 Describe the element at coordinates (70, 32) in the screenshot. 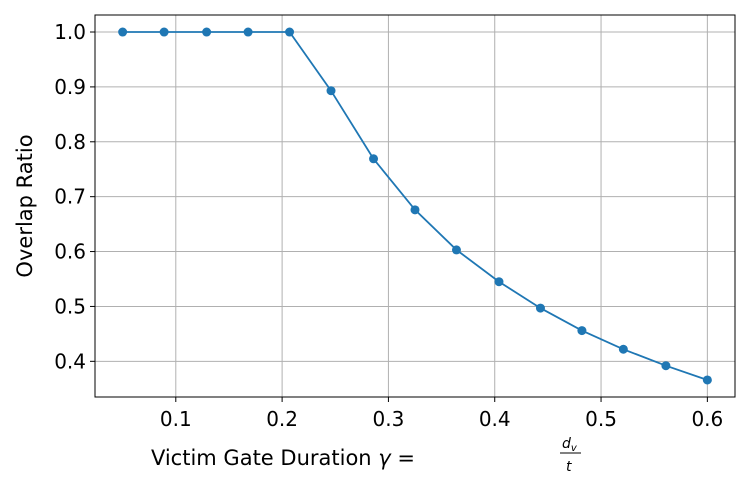

I see `y-tick-label: 1.0` at that location.